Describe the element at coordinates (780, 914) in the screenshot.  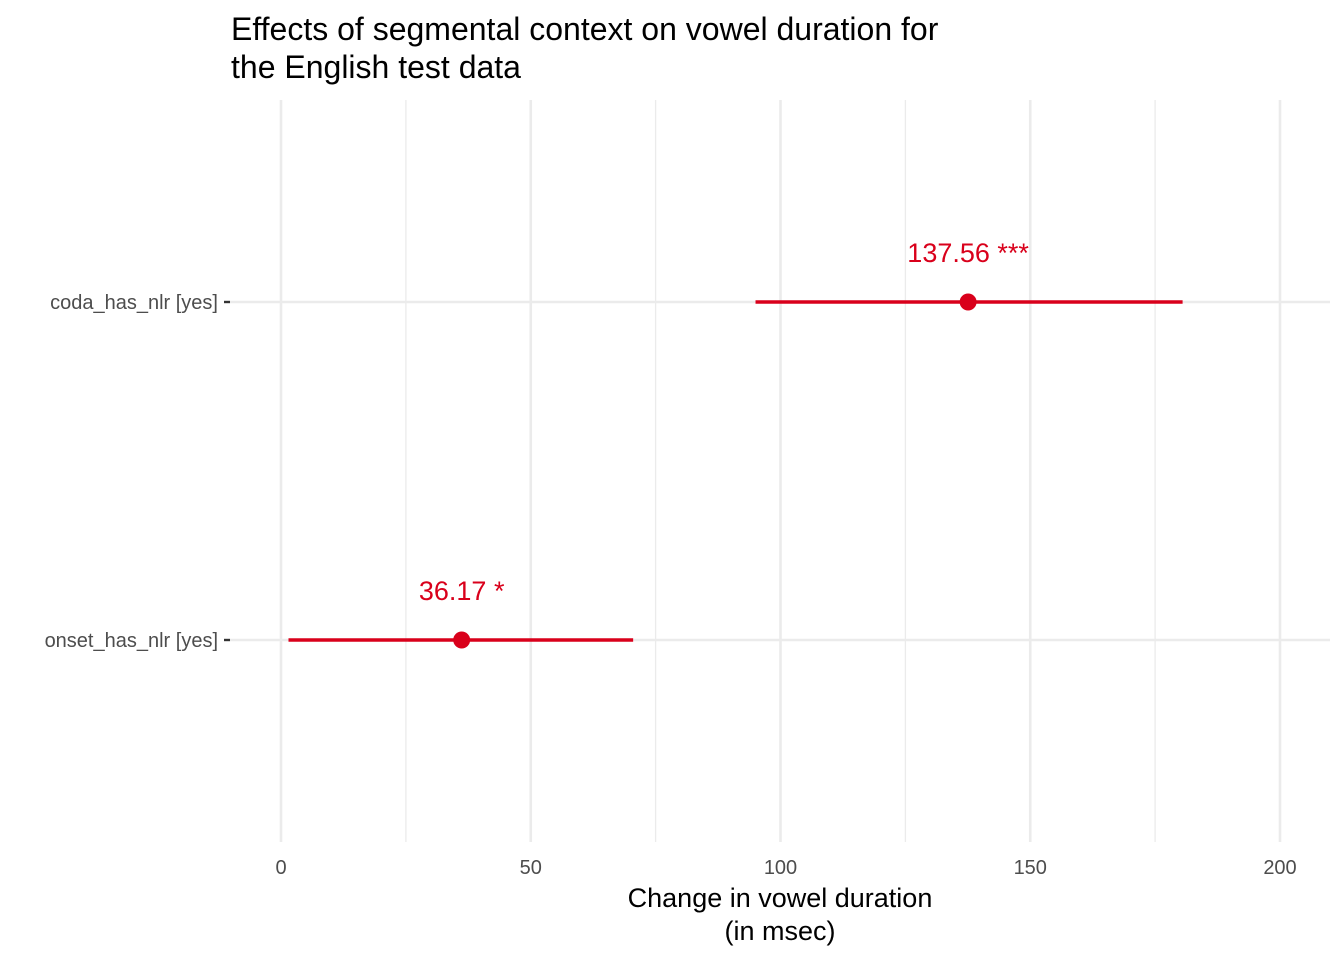
I see `x-axis-label: Change in vowel duration(in msec)` at that location.